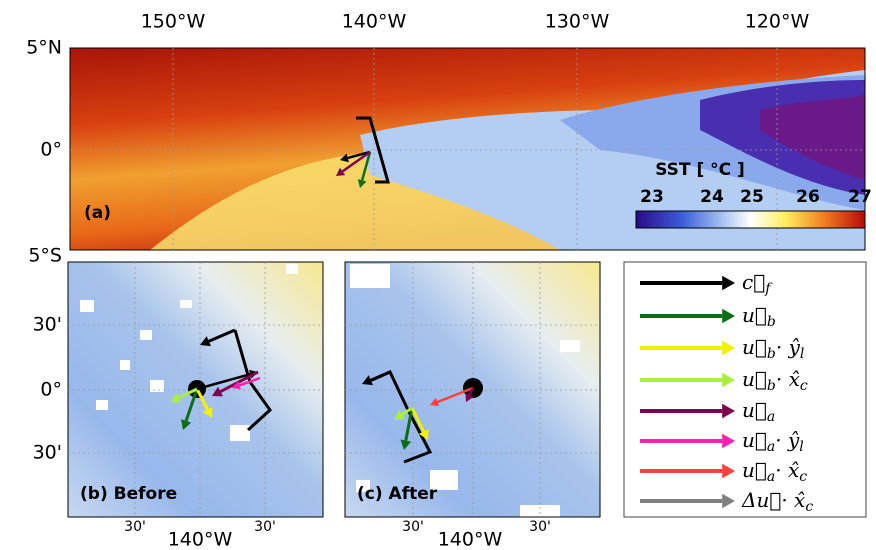 This screenshot has width=876, height=550. Describe the element at coordinates (768, 289) in the screenshot. I see `subscript: f` at that location.